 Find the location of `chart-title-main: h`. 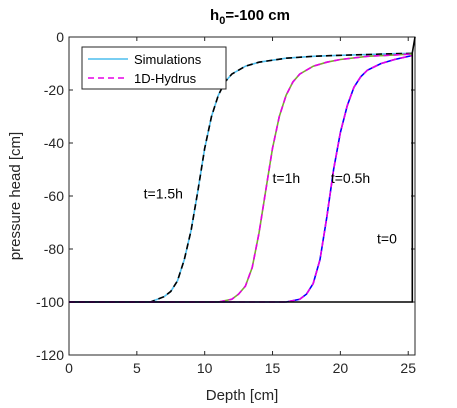

chart-title-main: h is located at coordinates (214, 15).